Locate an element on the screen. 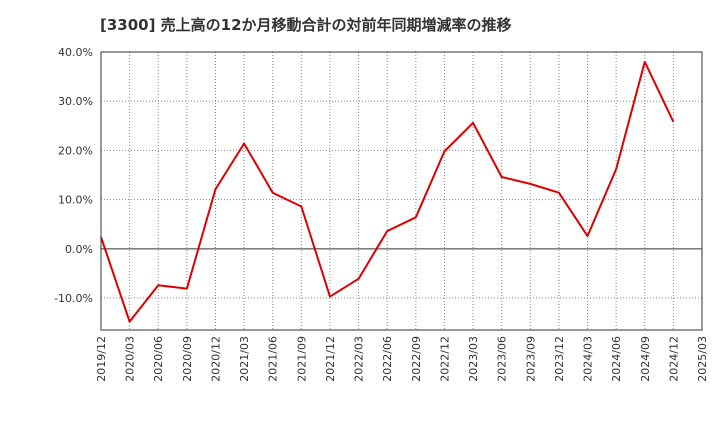 The image size is (720, 440). x-tick-label: 2019/12 is located at coordinates (101, 359).